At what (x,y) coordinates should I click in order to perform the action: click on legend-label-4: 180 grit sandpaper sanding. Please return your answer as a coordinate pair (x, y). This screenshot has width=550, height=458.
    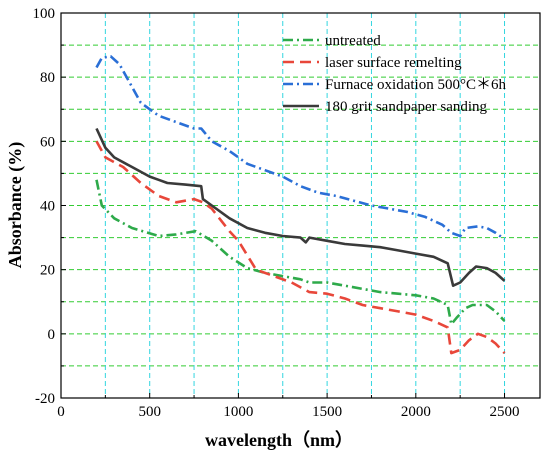
    Looking at the image, I should click on (406, 107).